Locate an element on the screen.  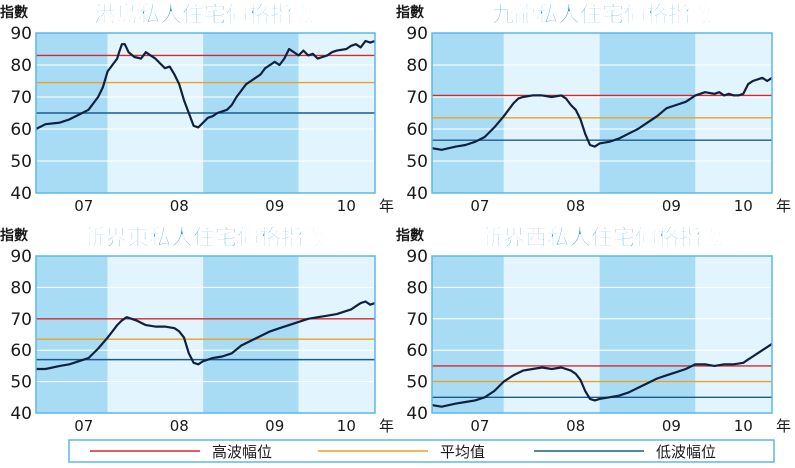
chart-title: 新界東私人住宅價格指數 is located at coordinates (204, 238).